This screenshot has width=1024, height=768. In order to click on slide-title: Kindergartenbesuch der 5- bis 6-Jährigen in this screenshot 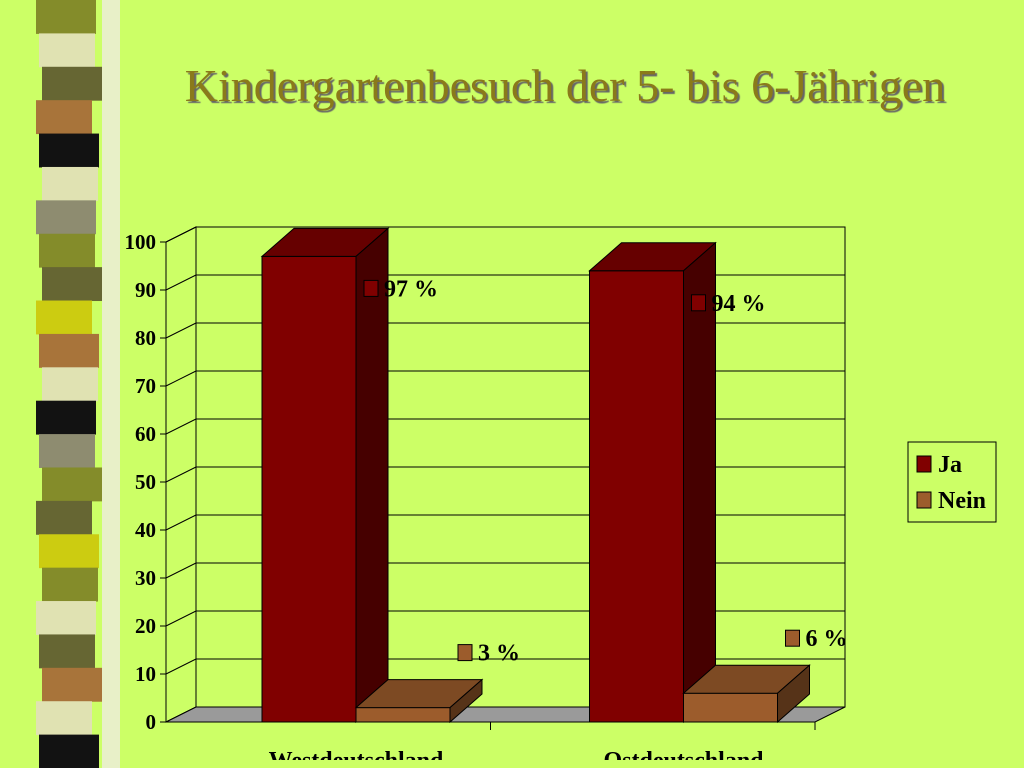, I will do `click(565, 85)`.